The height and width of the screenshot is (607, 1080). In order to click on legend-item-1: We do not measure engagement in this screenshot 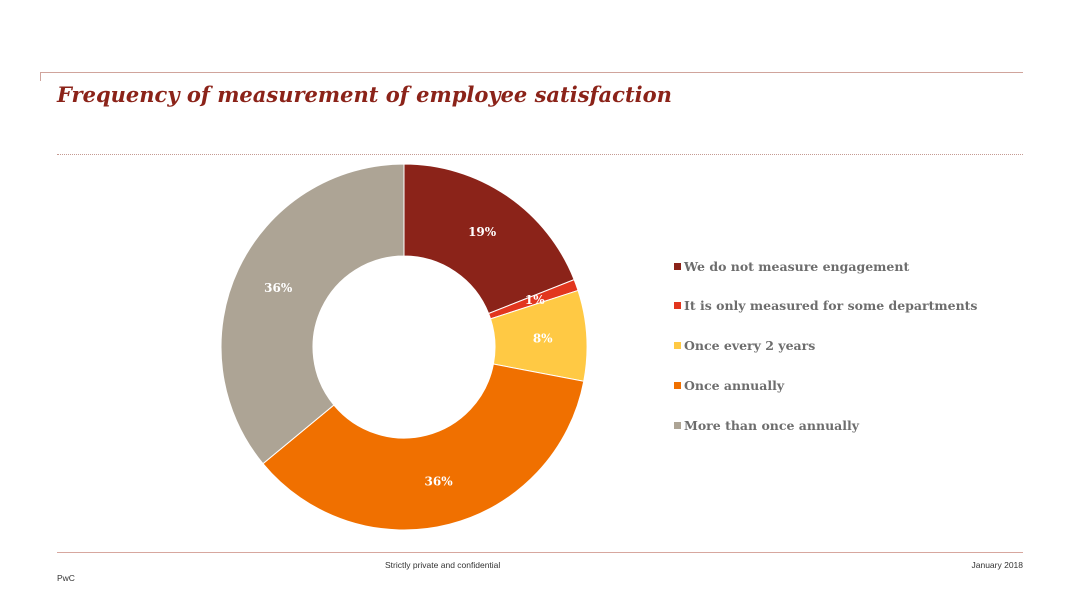, I will do `click(825, 266)`.